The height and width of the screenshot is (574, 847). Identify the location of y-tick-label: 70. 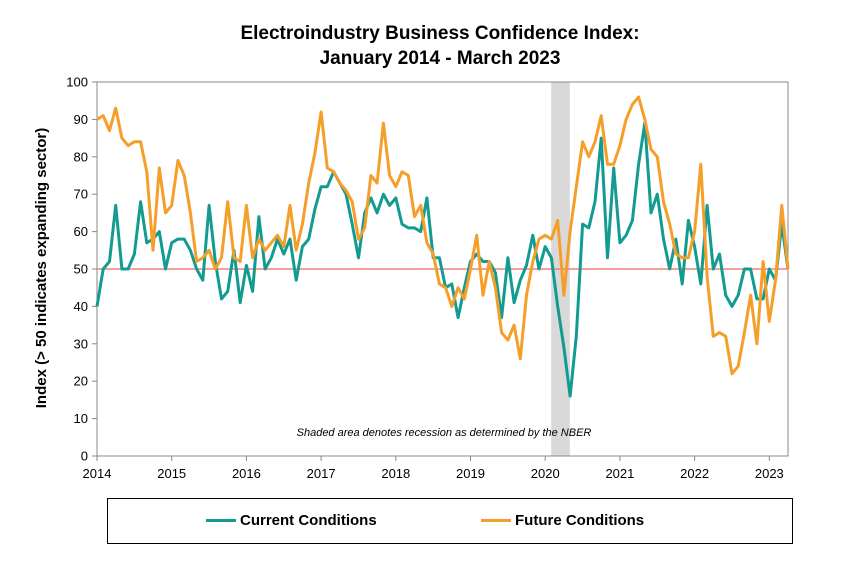
(81, 194).